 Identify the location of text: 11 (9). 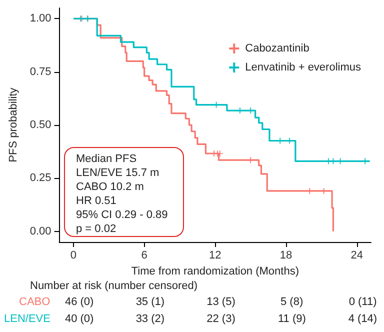
(292, 319).